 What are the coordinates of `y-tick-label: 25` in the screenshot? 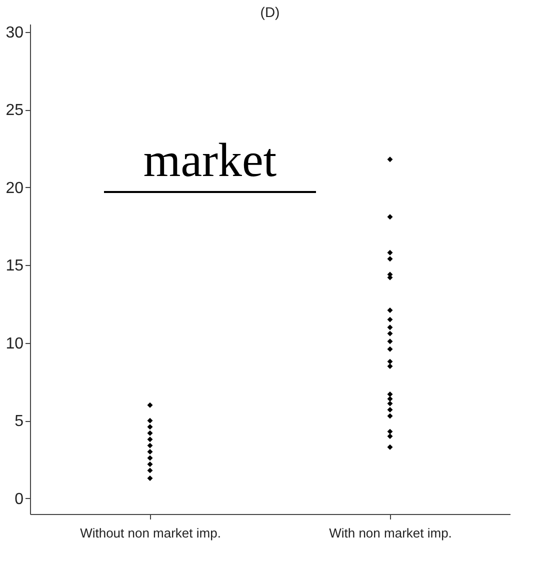 It's located at (15, 111).